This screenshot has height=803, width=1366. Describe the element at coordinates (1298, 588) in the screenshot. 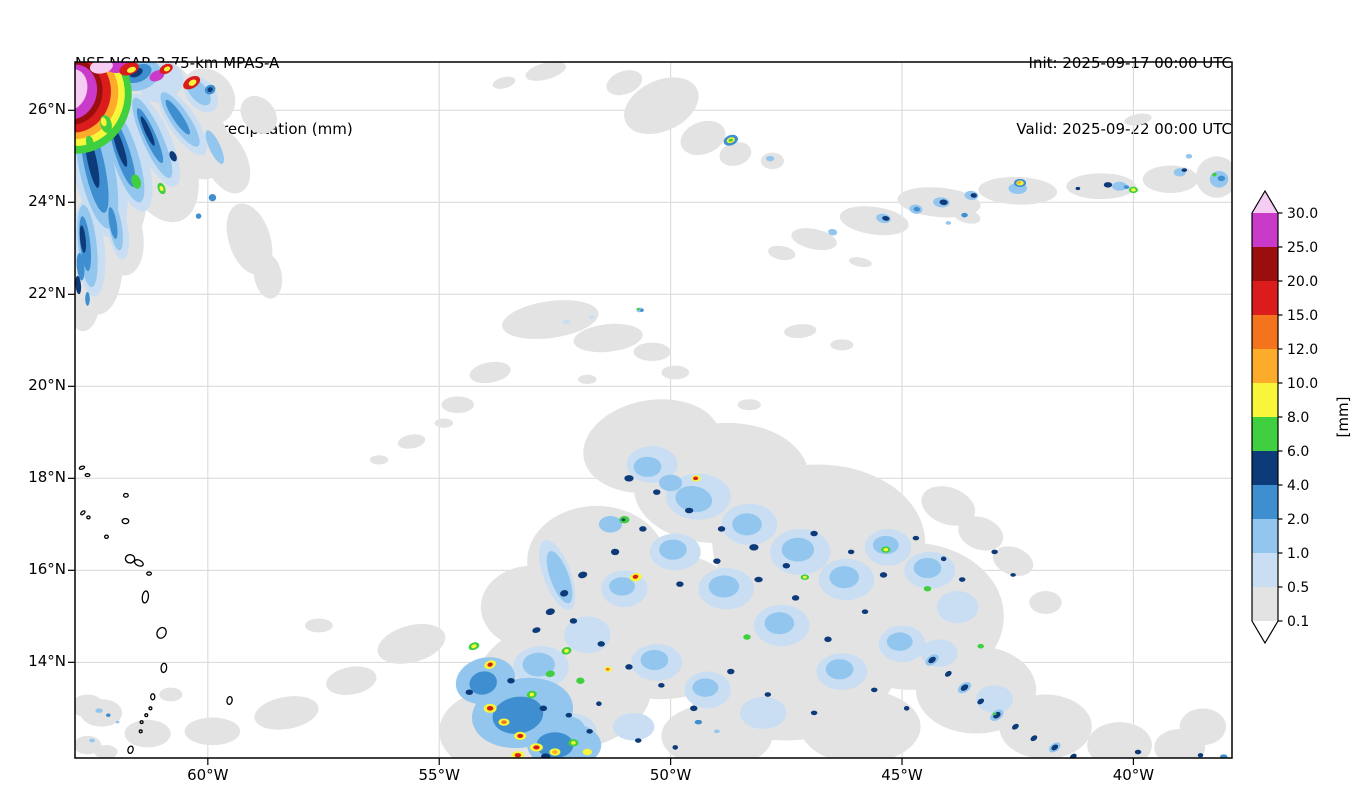

I see `colorbar-tick-label: 0.5` at that location.